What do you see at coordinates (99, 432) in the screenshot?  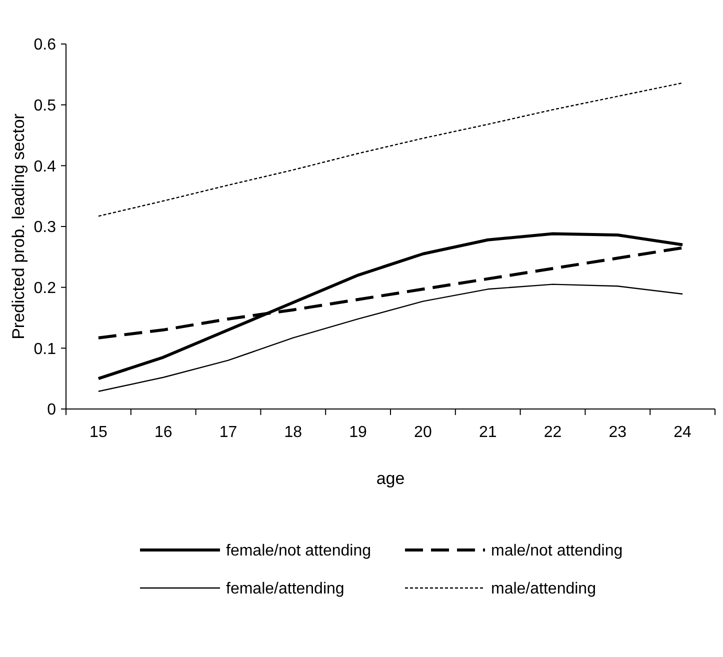 I see `x-tick-label: 15` at bounding box center [99, 432].